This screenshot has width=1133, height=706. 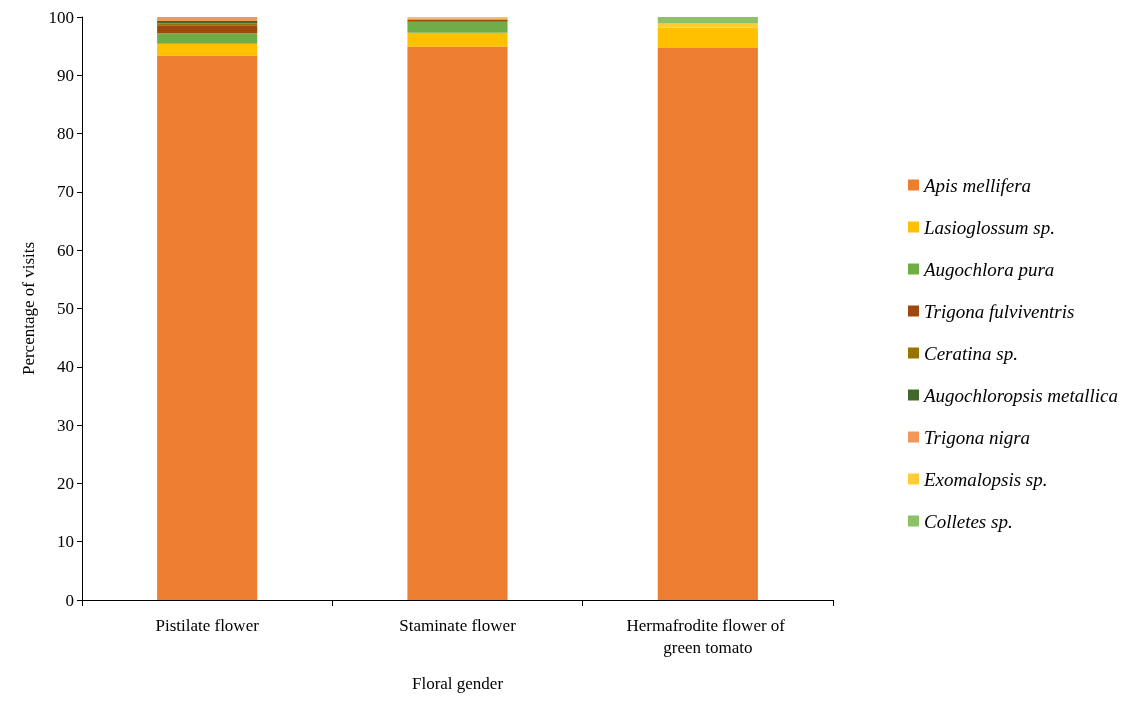 What do you see at coordinates (708, 636) in the screenshot?
I see `x-tick-label: Hermafrodite flower of green tomato` at bounding box center [708, 636].